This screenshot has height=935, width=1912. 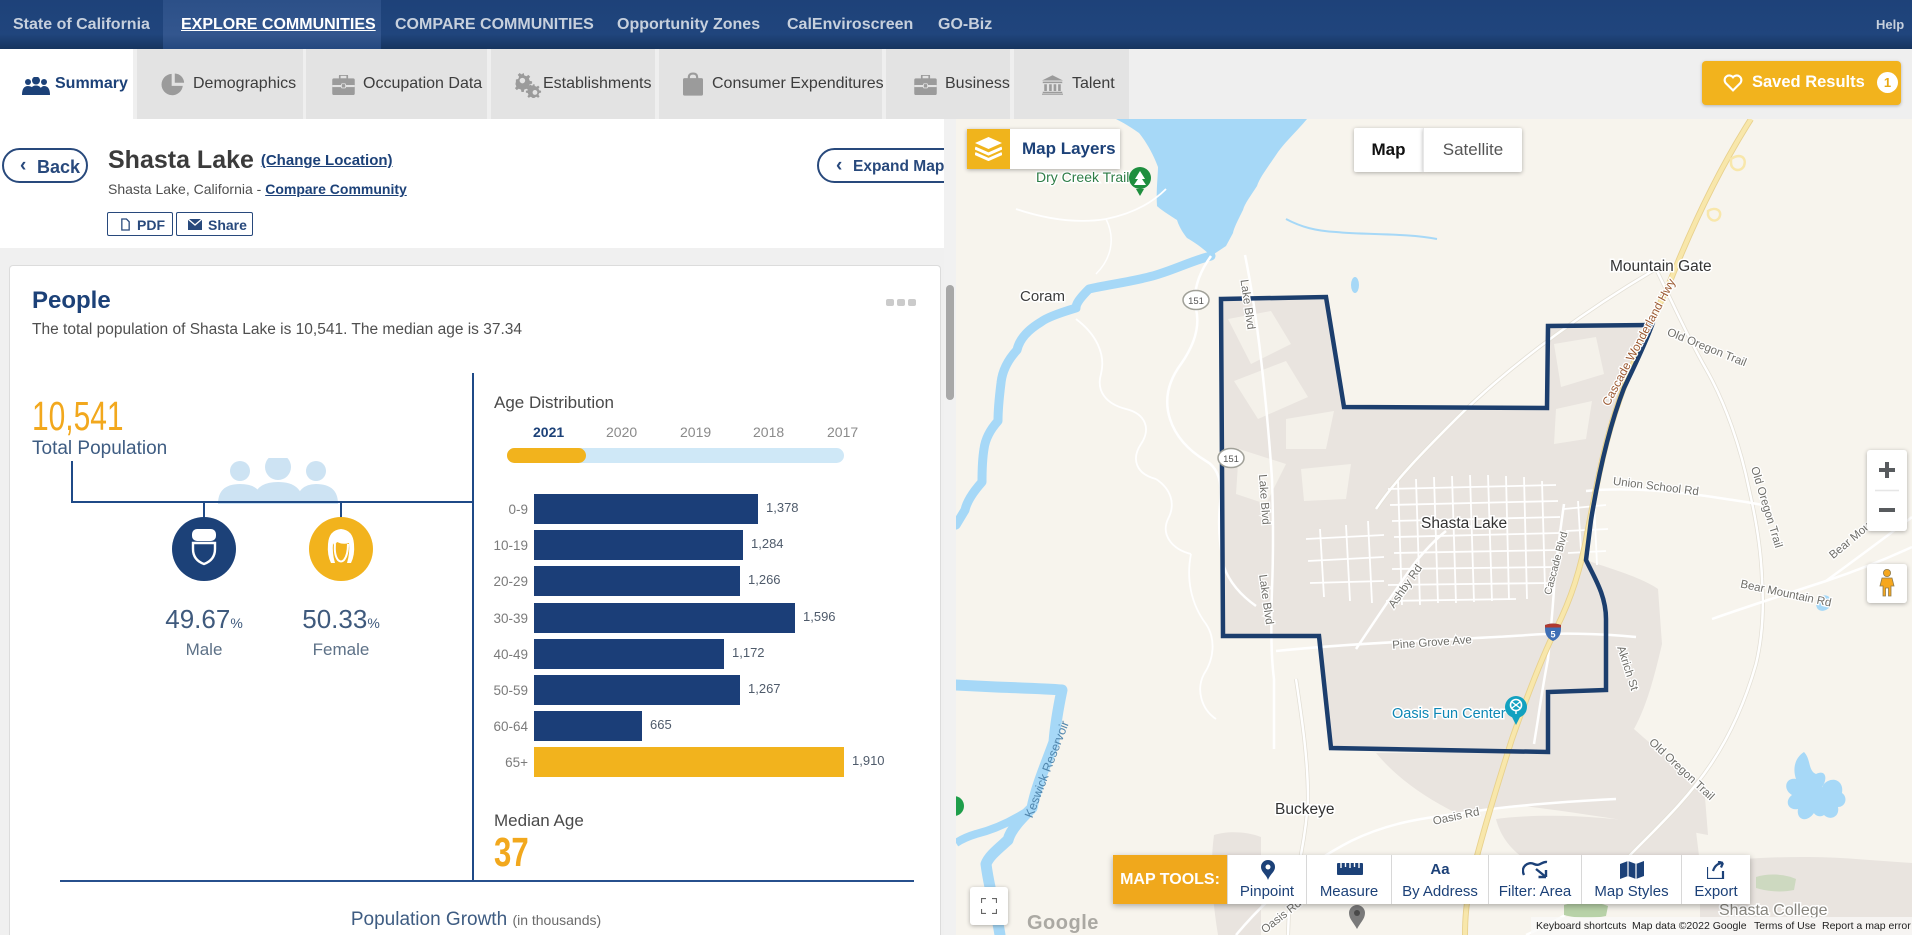 I want to click on svg-text: Shasta Lake, so click(x=1464, y=523).